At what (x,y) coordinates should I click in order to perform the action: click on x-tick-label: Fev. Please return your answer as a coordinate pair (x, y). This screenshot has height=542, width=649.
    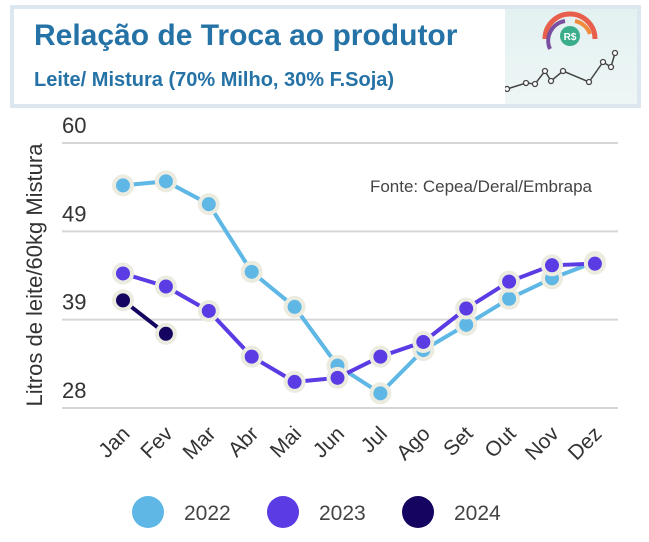
    Looking at the image, I should click on (156, 442).